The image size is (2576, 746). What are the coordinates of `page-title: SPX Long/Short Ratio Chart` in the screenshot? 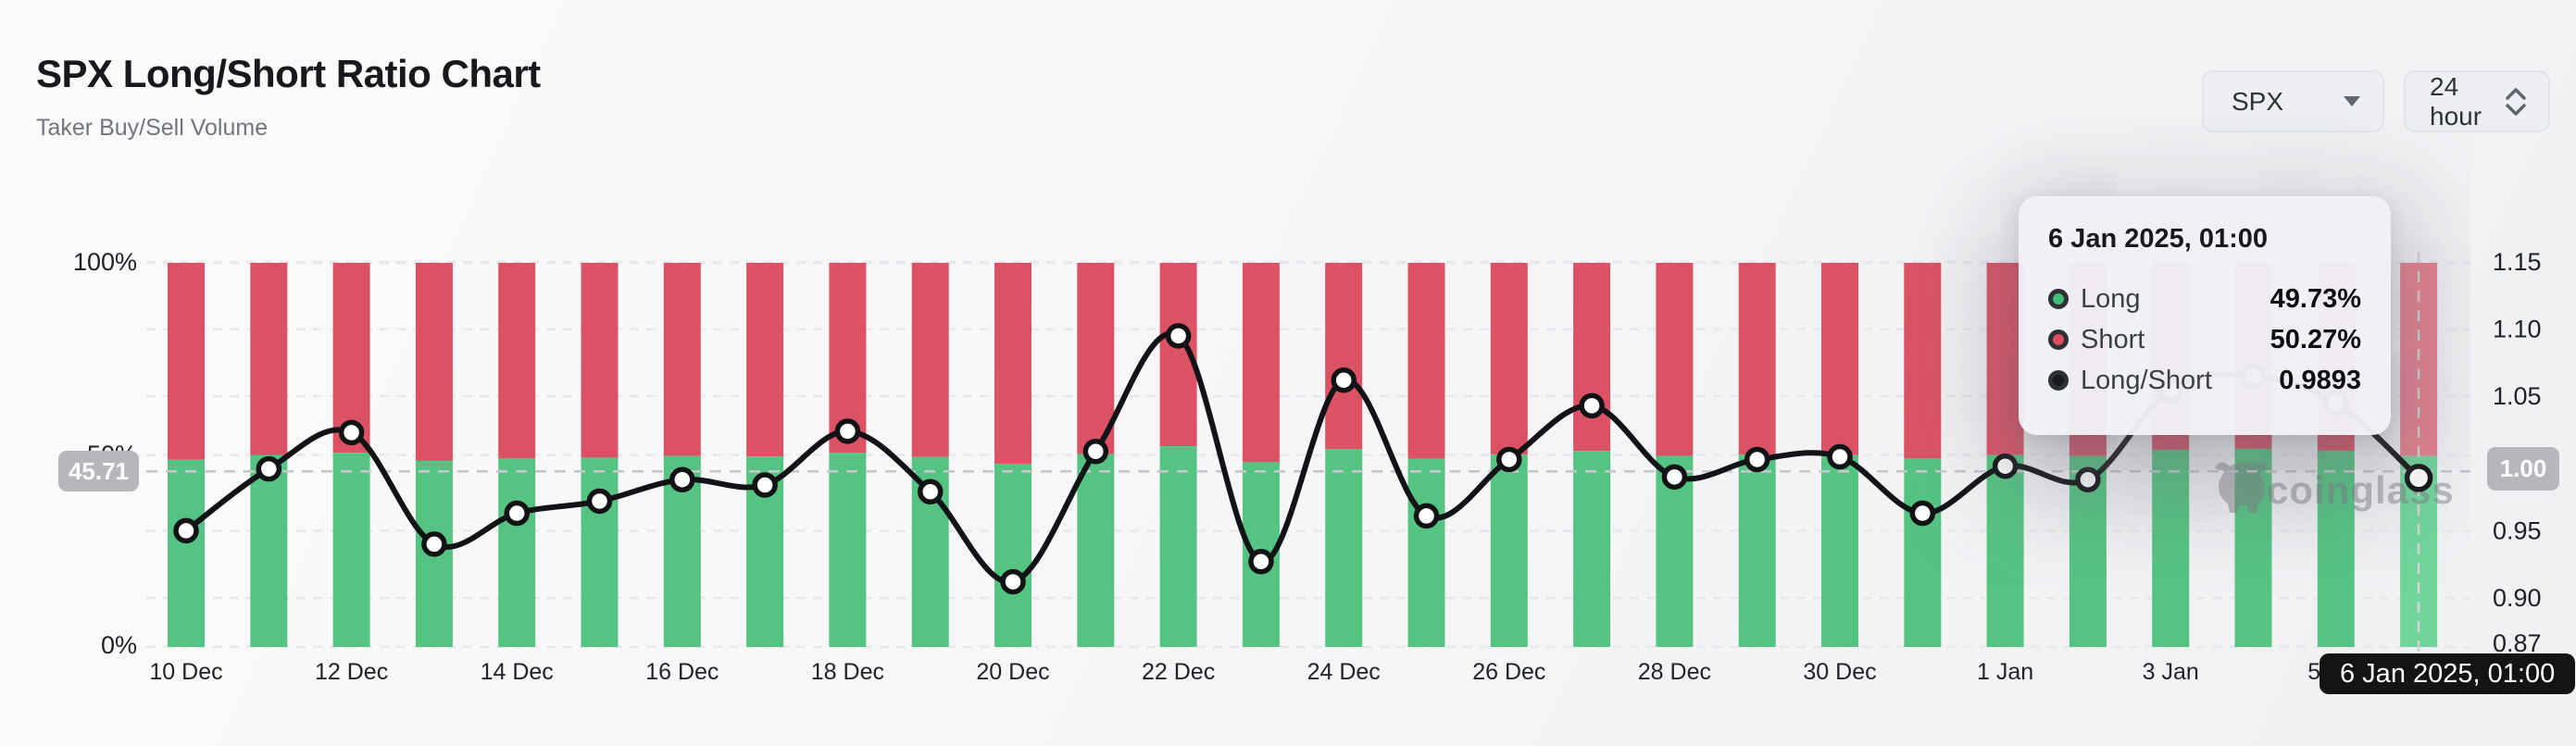 It's located at (289, 73).